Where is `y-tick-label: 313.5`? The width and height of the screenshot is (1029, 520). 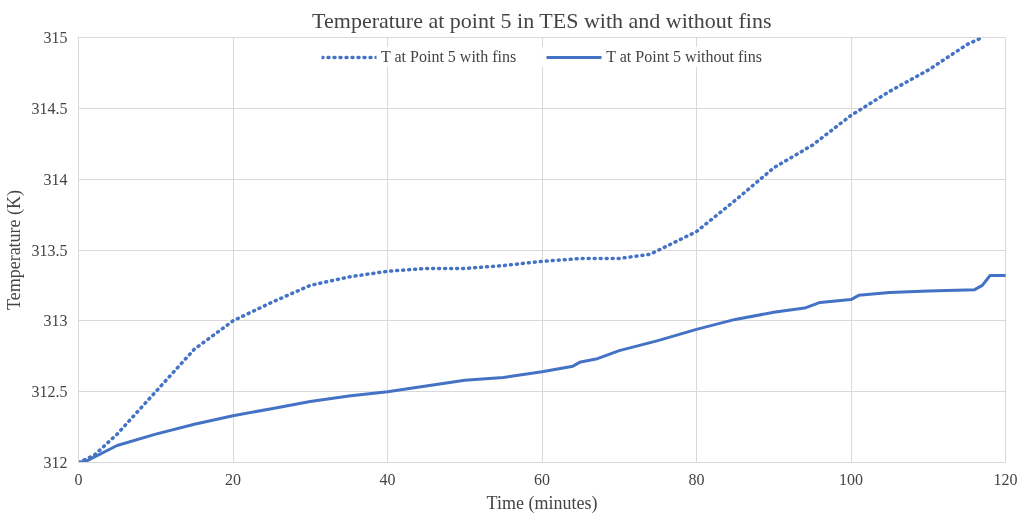 y-tick-label: 313.5 is located at coordinates (49, 250).